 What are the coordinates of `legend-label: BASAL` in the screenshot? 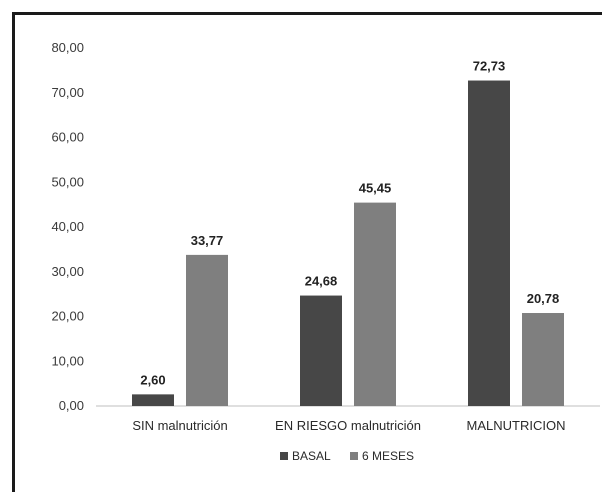 It's located at (311, 456).